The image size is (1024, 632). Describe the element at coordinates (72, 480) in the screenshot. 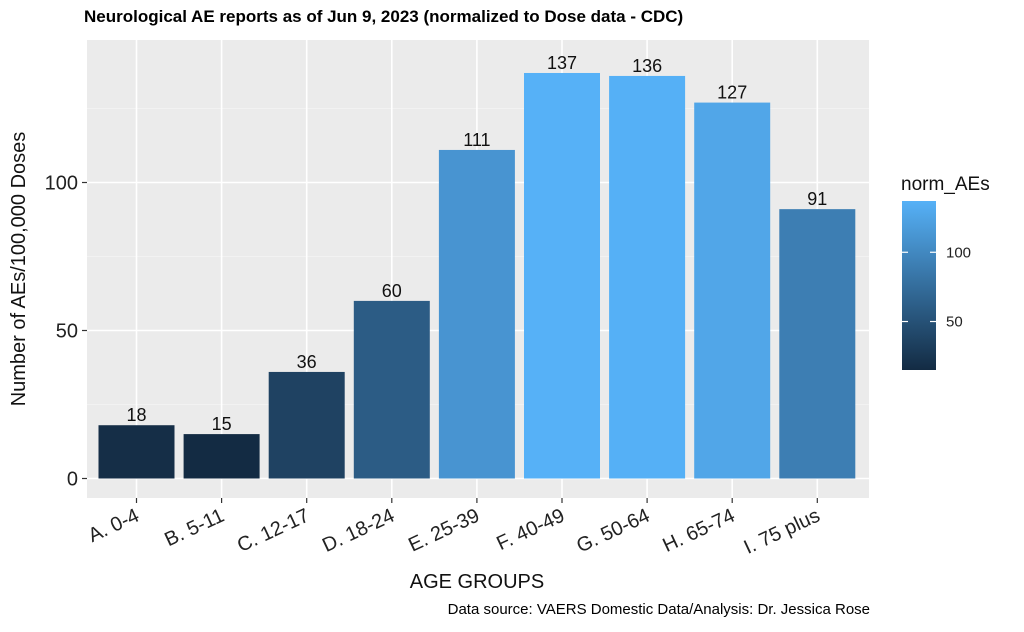

I see `y-tick-label: 0` at that location.